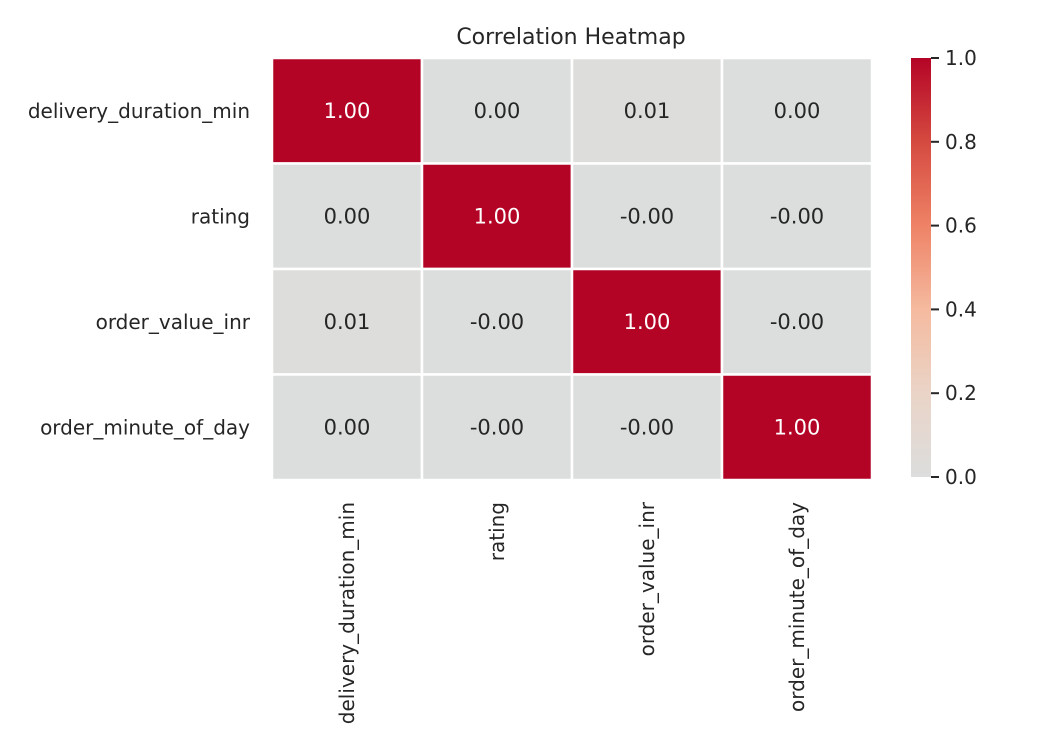 This screenshot has width=1050, height=750. Describe the element at coordinates (944, 267) in the screenshot. I see `colorbar: 0.0 0.2 0.4 0.6 0.8 1.0` at that location.